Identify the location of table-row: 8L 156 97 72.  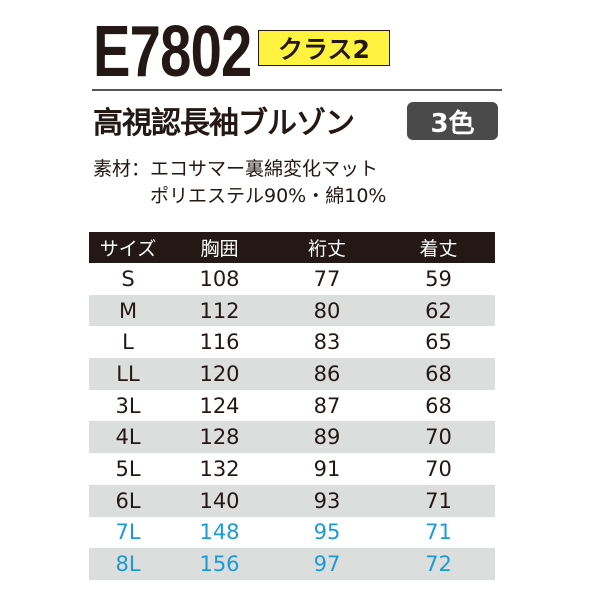
(292, 564).